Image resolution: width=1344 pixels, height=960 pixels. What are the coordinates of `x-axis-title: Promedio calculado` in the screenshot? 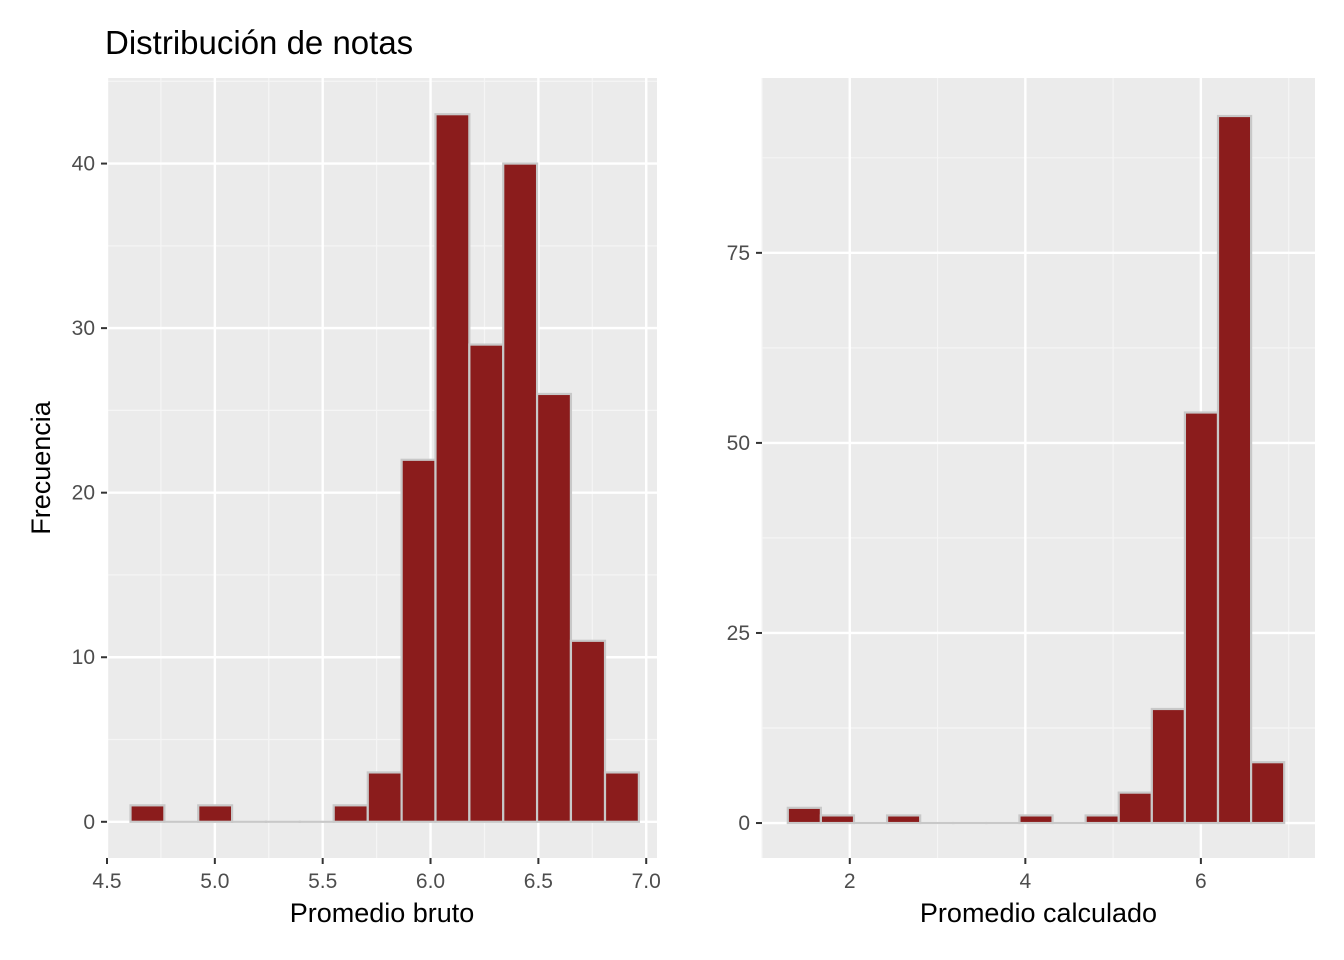 It's located at (1038, 913).